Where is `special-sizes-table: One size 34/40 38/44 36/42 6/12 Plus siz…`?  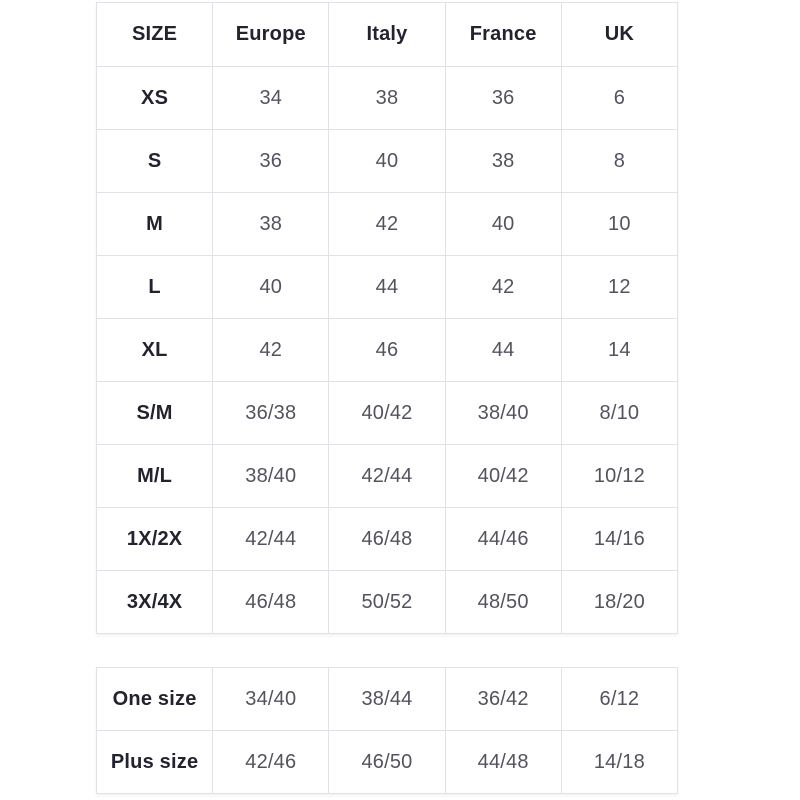
special-sizes-table: One size 34/40 38/44 36/42 6/12 Plus siz… is located at coordinates (387, 730).